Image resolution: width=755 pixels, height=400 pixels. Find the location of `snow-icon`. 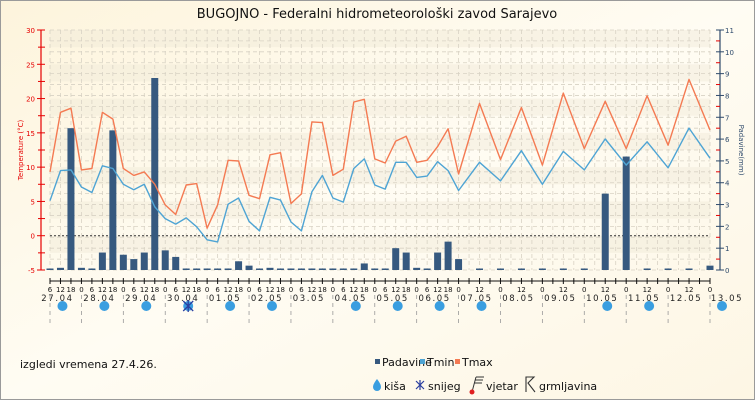

snow-icon is located at coordinates (188, 306).